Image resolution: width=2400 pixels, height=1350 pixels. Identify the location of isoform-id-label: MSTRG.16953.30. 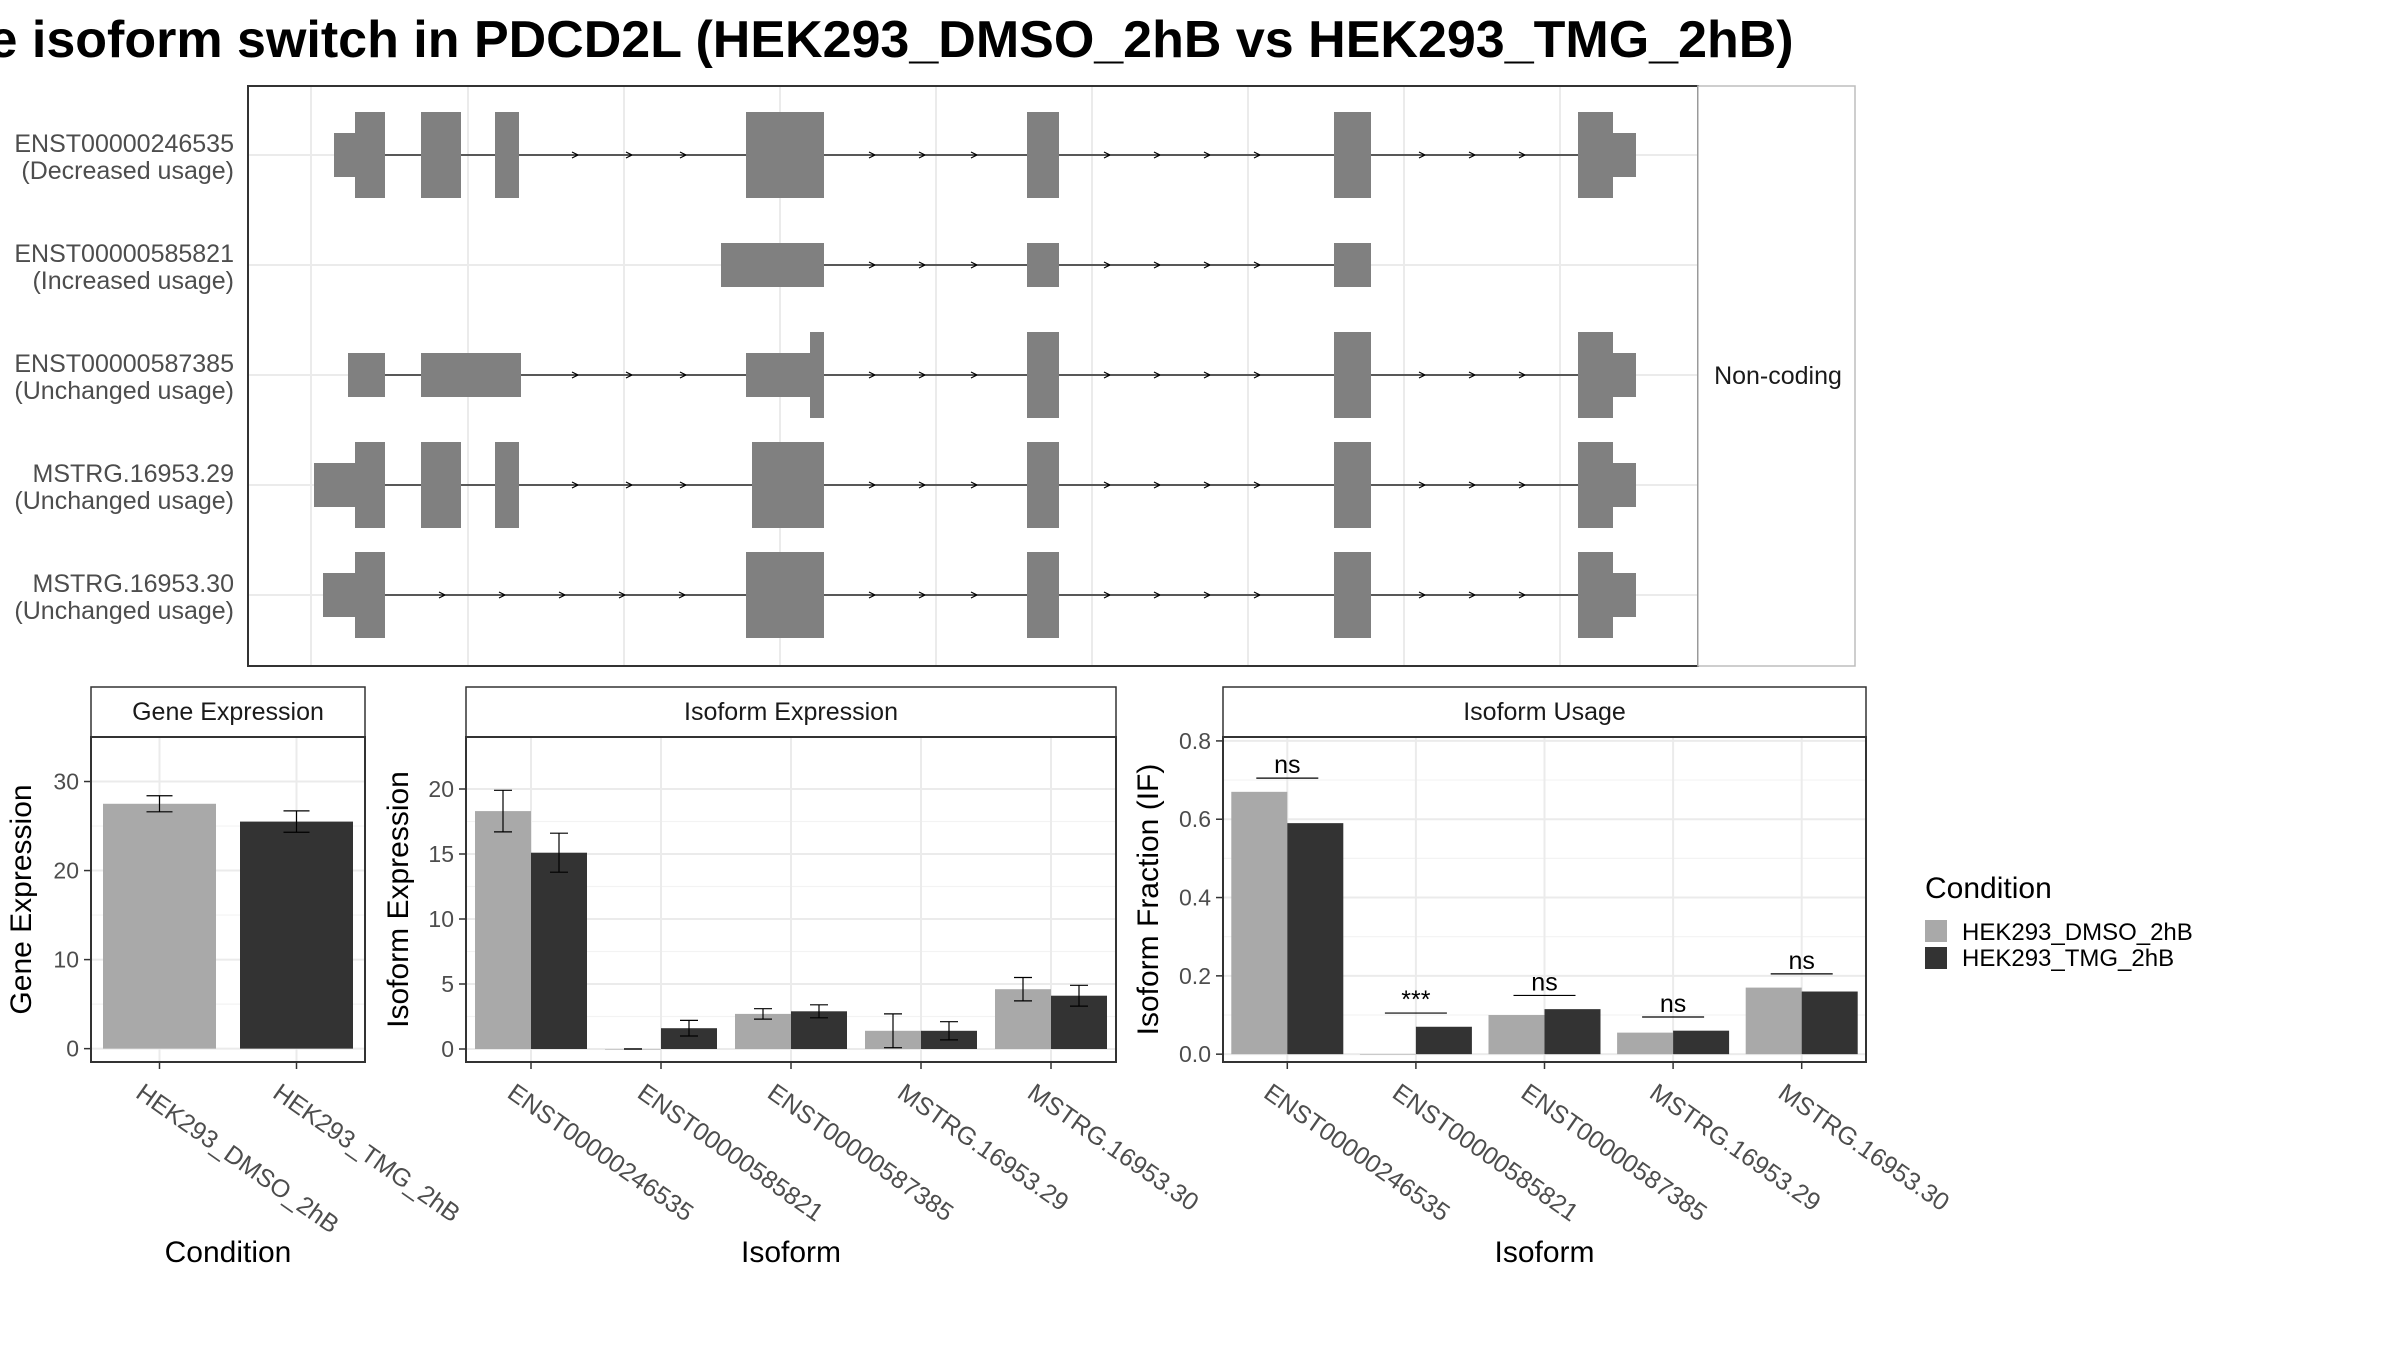
(134, 584).